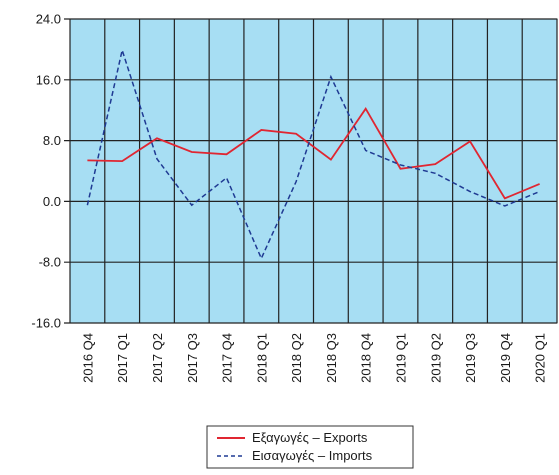 This screenshot has width=559, height=475. I want to click on x-tick-label: 2017 Q2, so click(157, 358).